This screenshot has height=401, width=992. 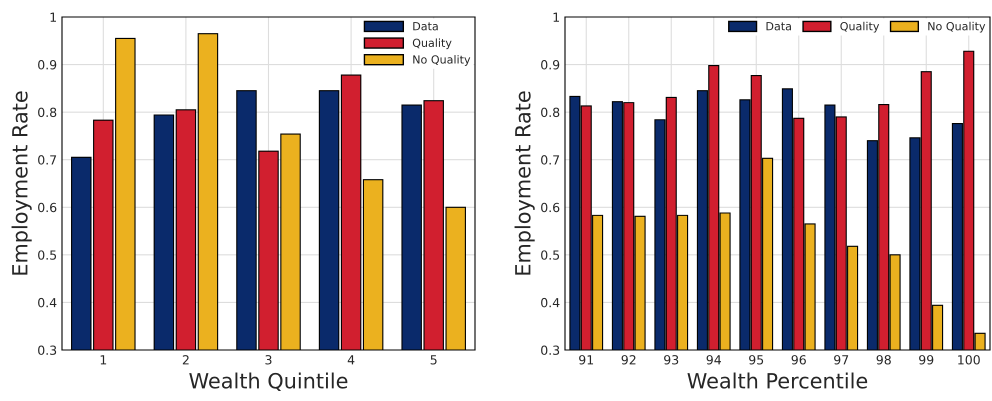 I want to click on x-tick-label: 4, so click(x=351, y=359).